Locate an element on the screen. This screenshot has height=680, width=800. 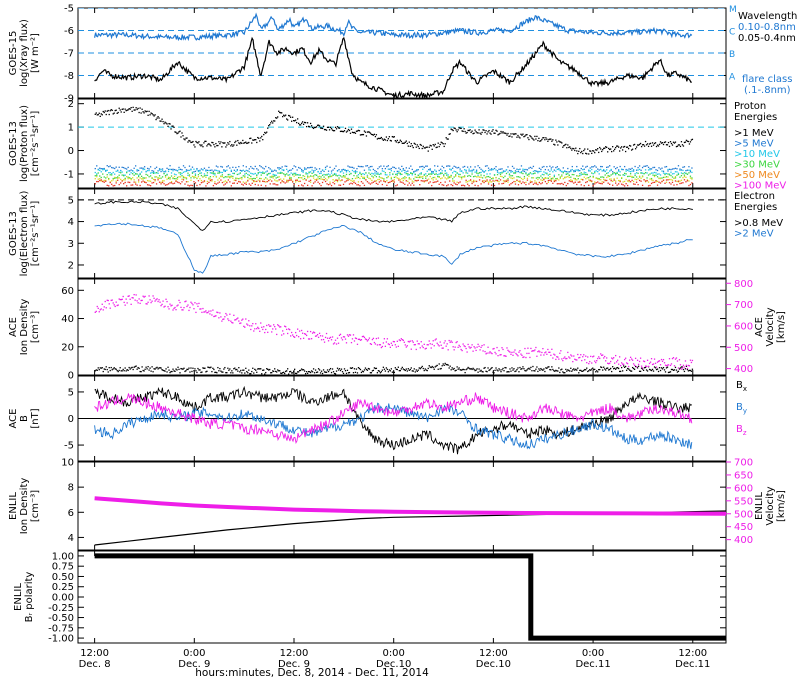
legend-subscript: y is located at coordinates (745, 411).